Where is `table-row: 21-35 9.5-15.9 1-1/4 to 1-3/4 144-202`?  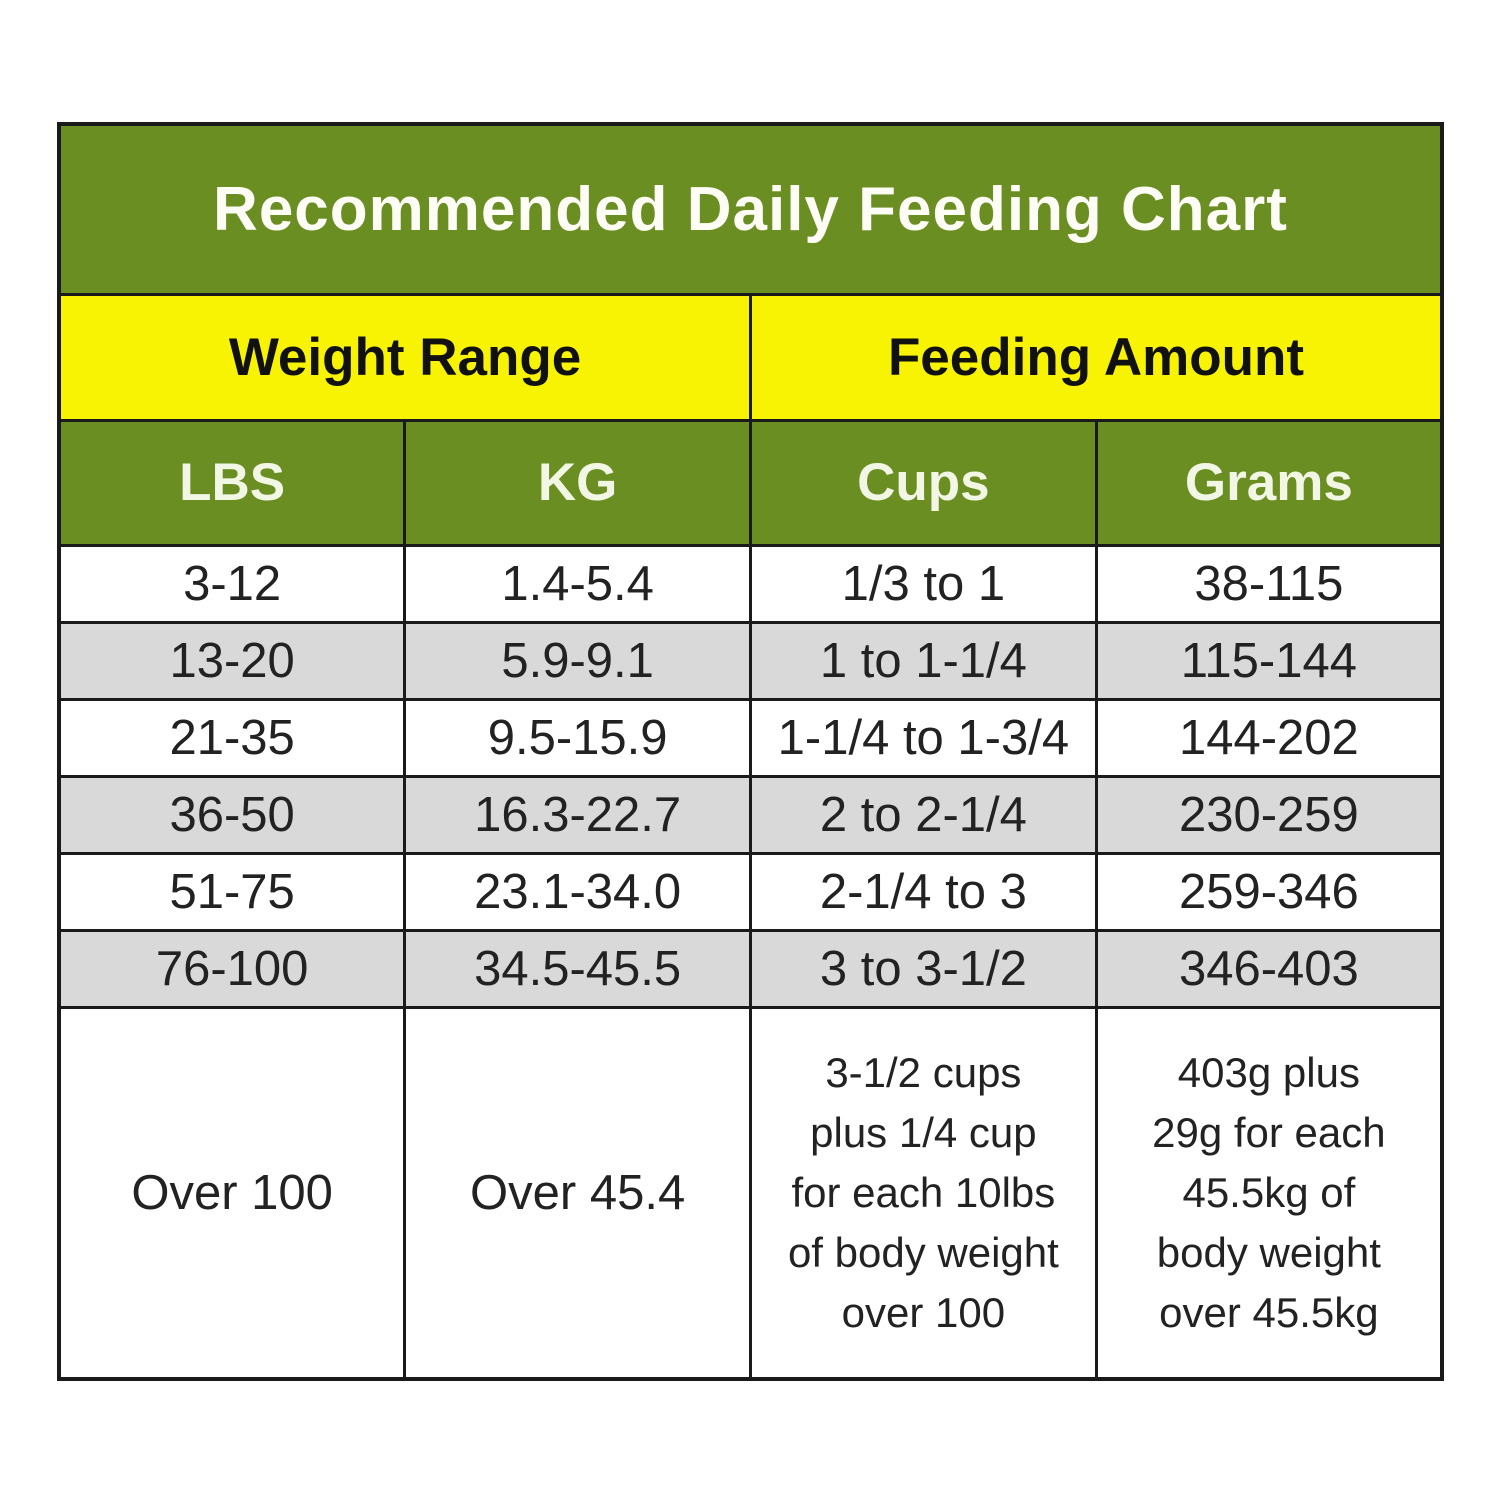 table-row: 21-35 9.5-15.9 1-1/4 to 1-3/4 144-202 is located at coordinates (750, 737).